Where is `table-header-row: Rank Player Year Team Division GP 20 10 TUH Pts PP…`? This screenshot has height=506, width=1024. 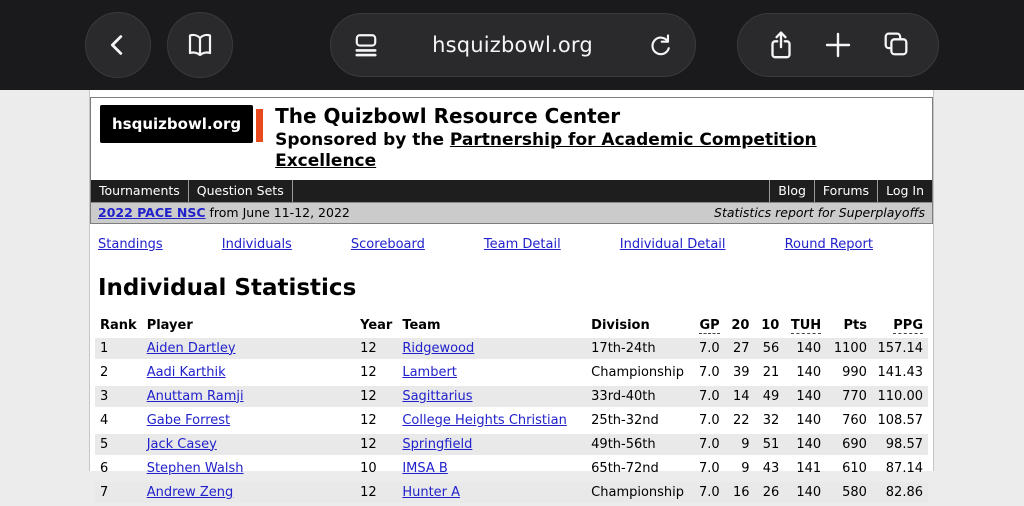 table-header-row: Rank Player Year Team Division GP 20 10 TUH Pts PP… is located at coordinates (511, 325).